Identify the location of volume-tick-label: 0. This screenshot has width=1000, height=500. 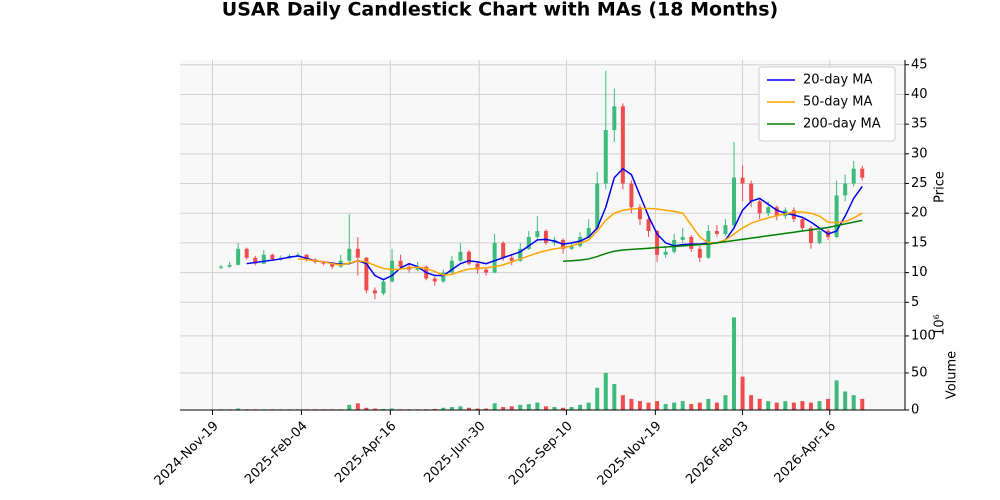
(915, 410).